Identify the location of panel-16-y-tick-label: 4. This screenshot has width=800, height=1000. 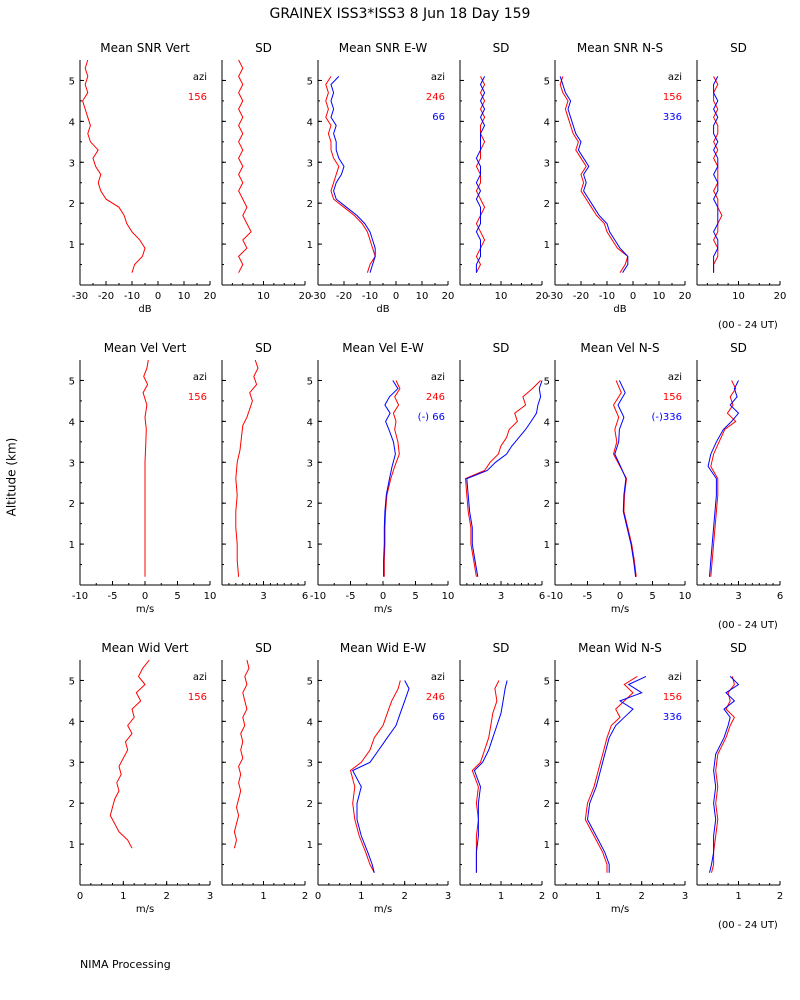
(547, 722).